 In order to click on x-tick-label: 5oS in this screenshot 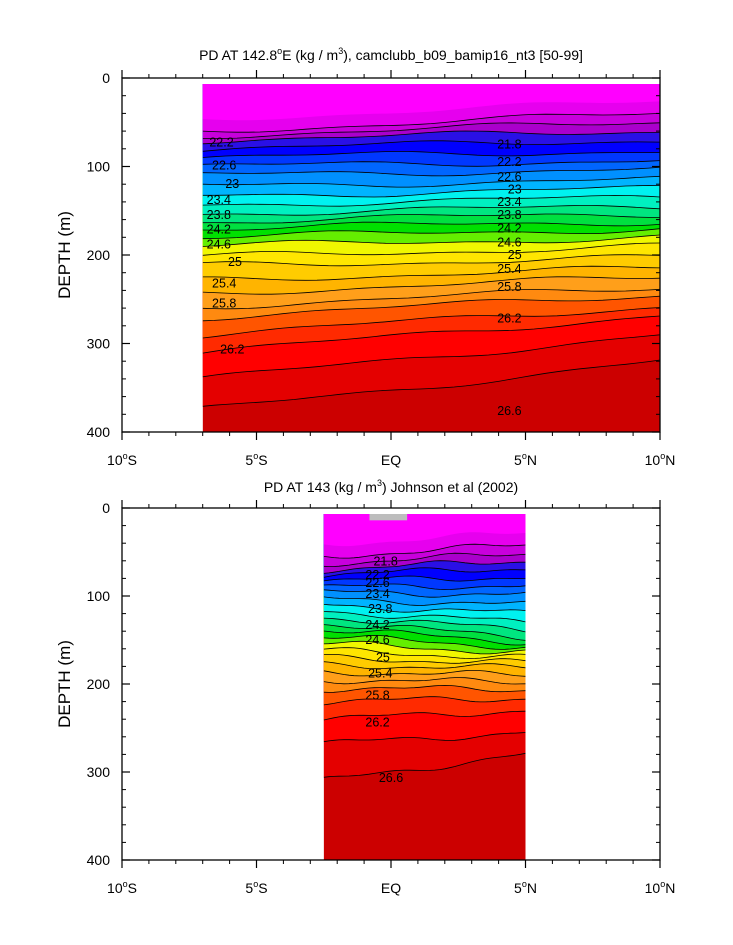, I will do `click(256, 459)`.